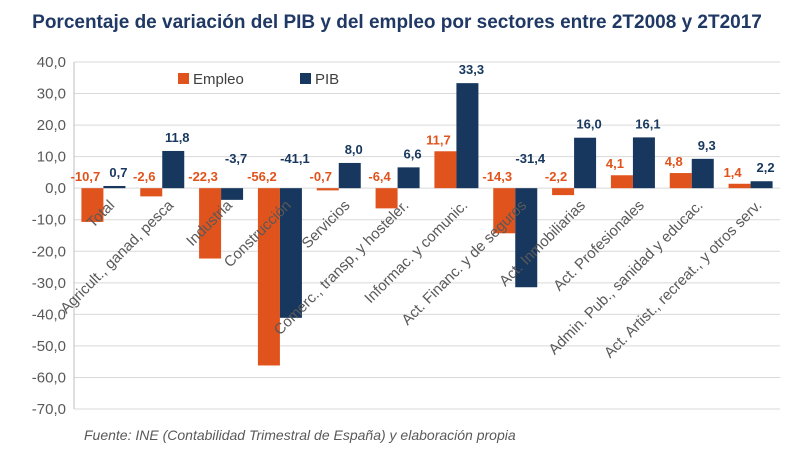  I want to click on data-label-pib: 33,3, so click(471, 69).